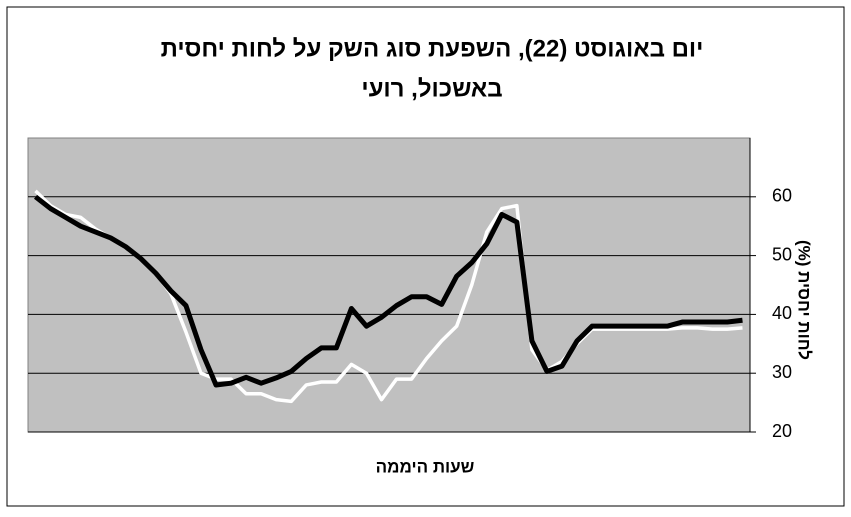 The image size is (851, 517). What do you see at coordinates (804, 300) in the screenshot?
I see `y-axis-label: לחות יחסית (%)` at bounding box center [804, 300].